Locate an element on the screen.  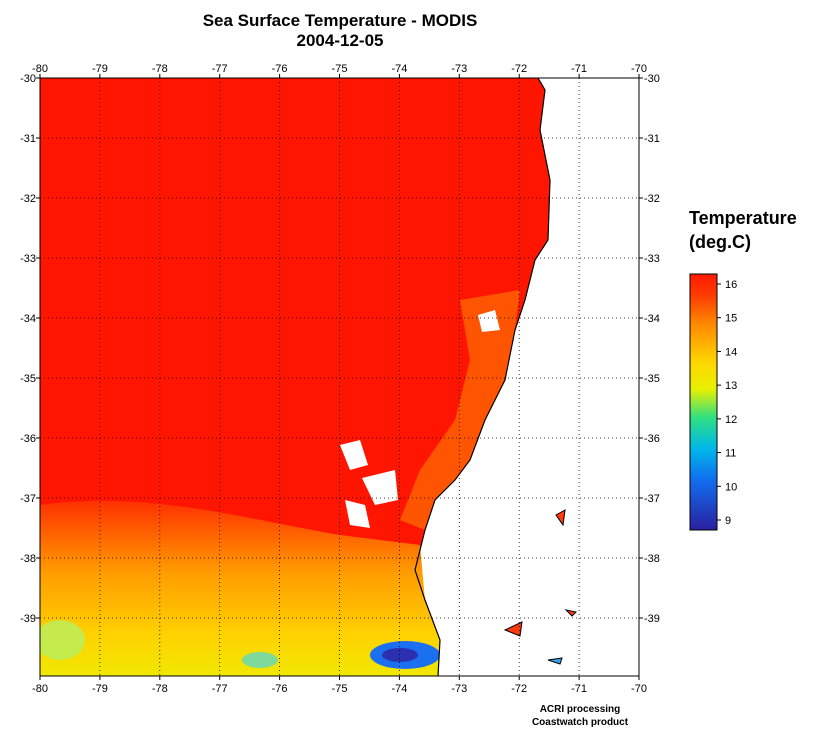
credit-product: Coastwatch product is located at coordinates (580, 722).